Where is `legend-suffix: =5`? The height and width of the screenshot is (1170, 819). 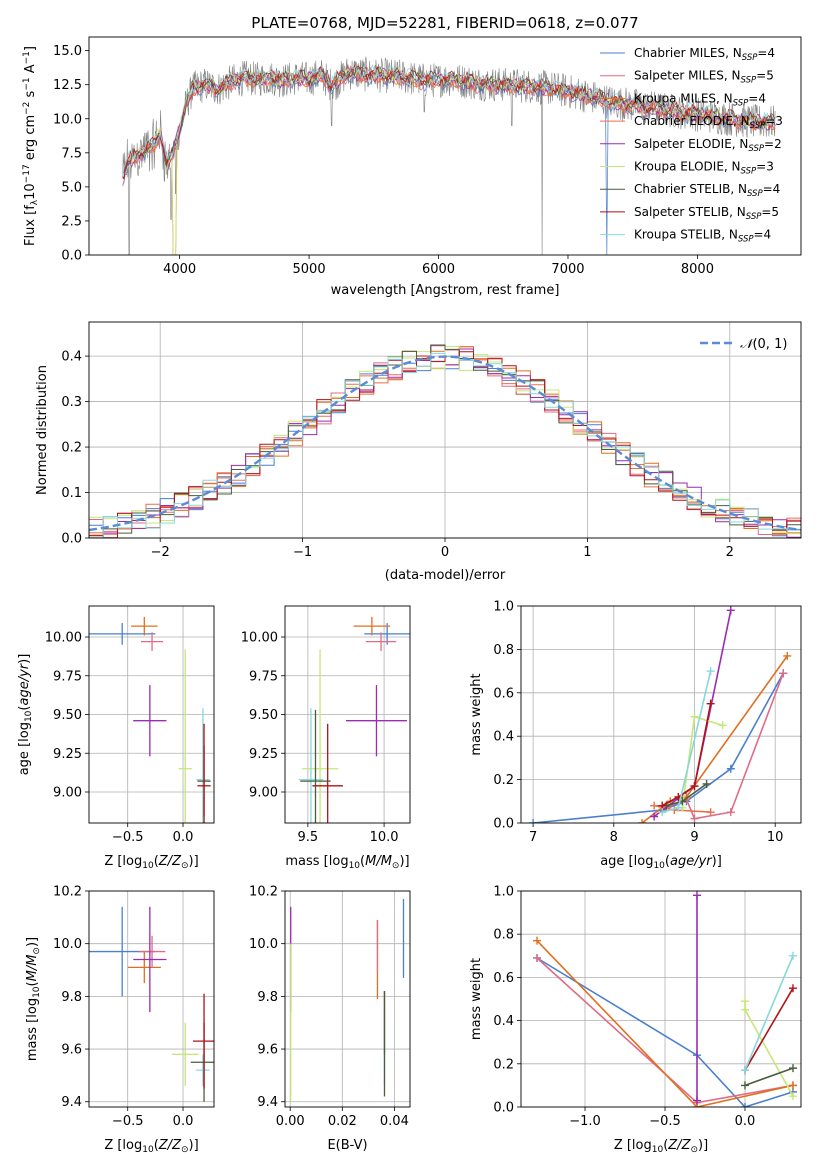 legend-suffix: =5 is located at coordinates (765, 76).